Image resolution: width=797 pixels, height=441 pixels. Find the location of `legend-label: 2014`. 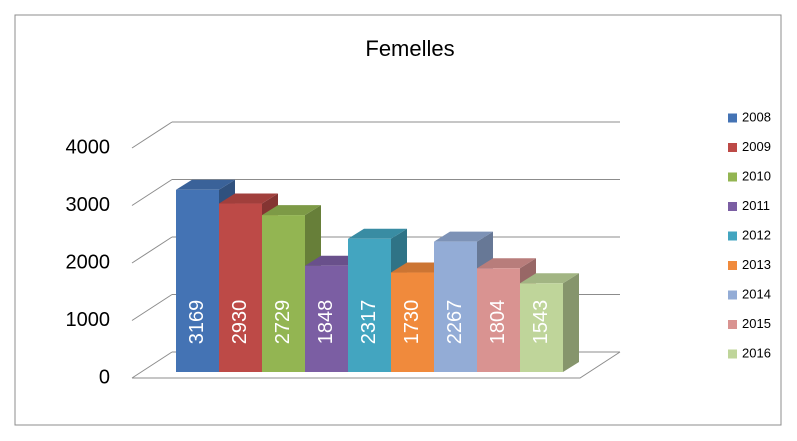

legend-label: 2014 is located at coordinates (756, 293).